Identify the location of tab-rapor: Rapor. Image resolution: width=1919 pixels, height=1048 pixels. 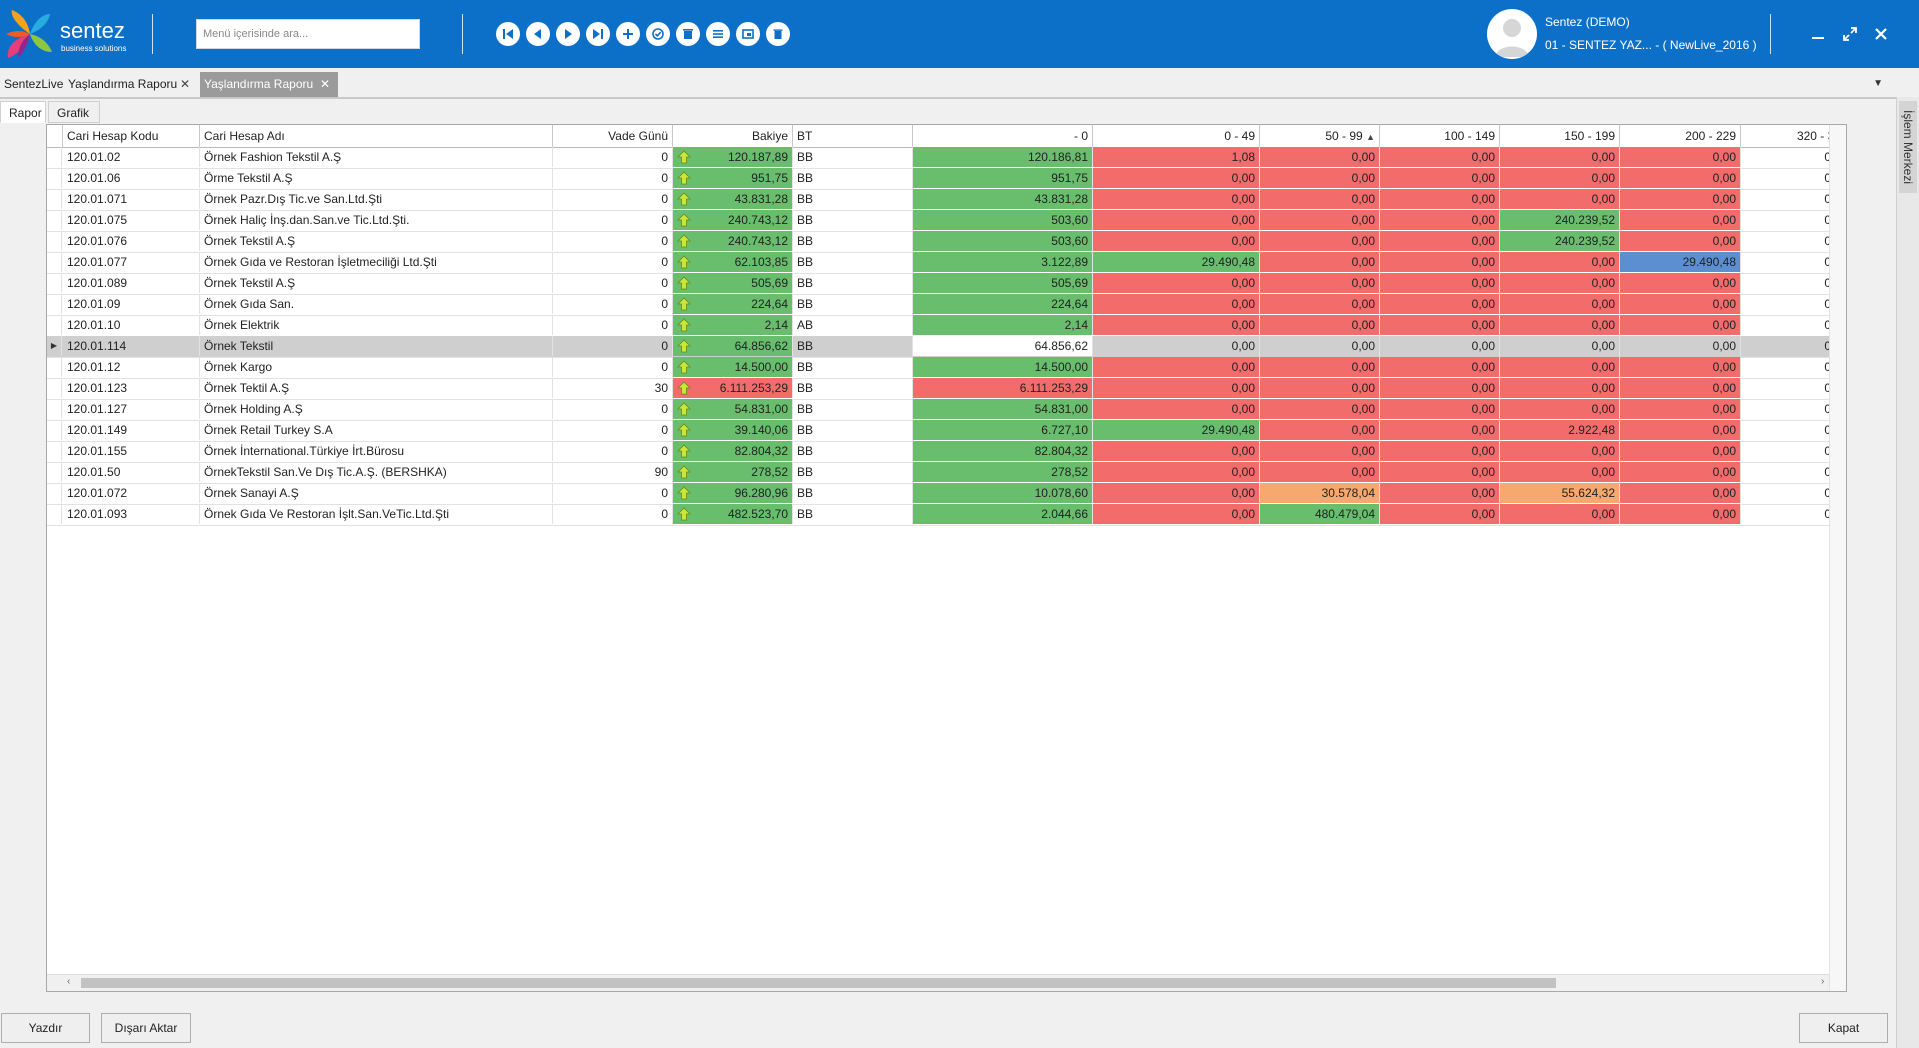
(23, 112).